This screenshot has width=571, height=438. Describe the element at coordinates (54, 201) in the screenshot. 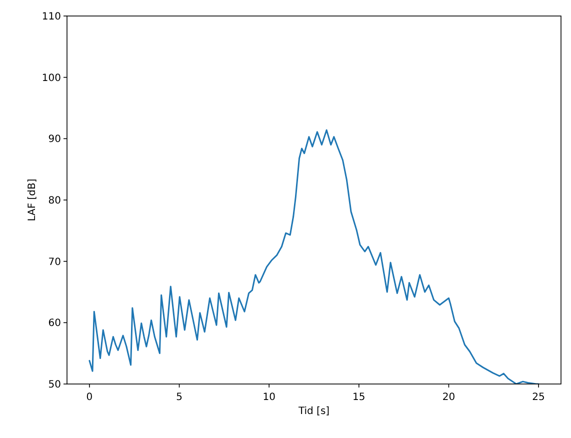

I see `y-tick-label: 80` at that location.